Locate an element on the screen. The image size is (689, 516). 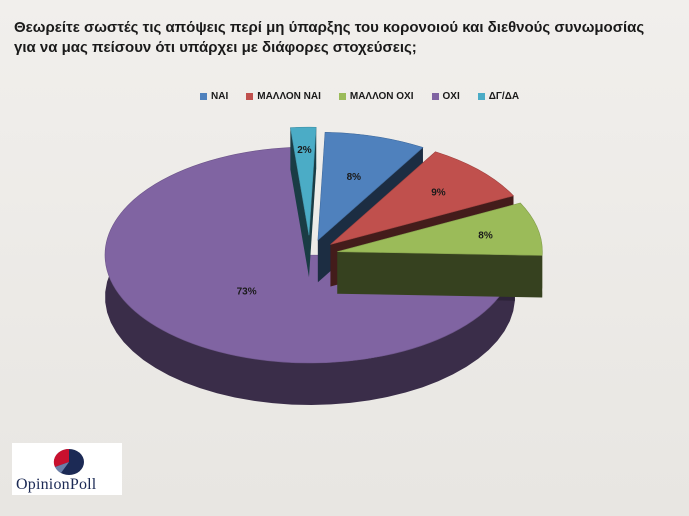
data-label-3: 73% is located at coordinates (247, 291).